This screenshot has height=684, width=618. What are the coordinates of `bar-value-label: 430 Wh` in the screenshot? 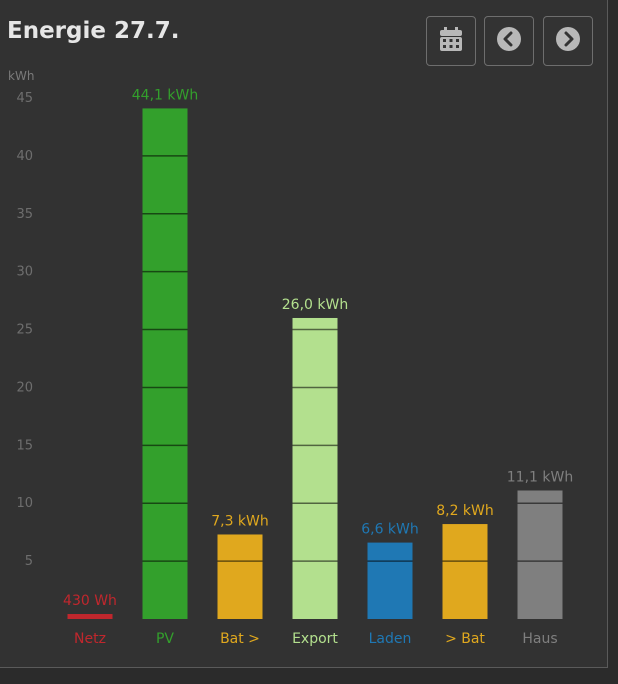 It's located at (90, 601).